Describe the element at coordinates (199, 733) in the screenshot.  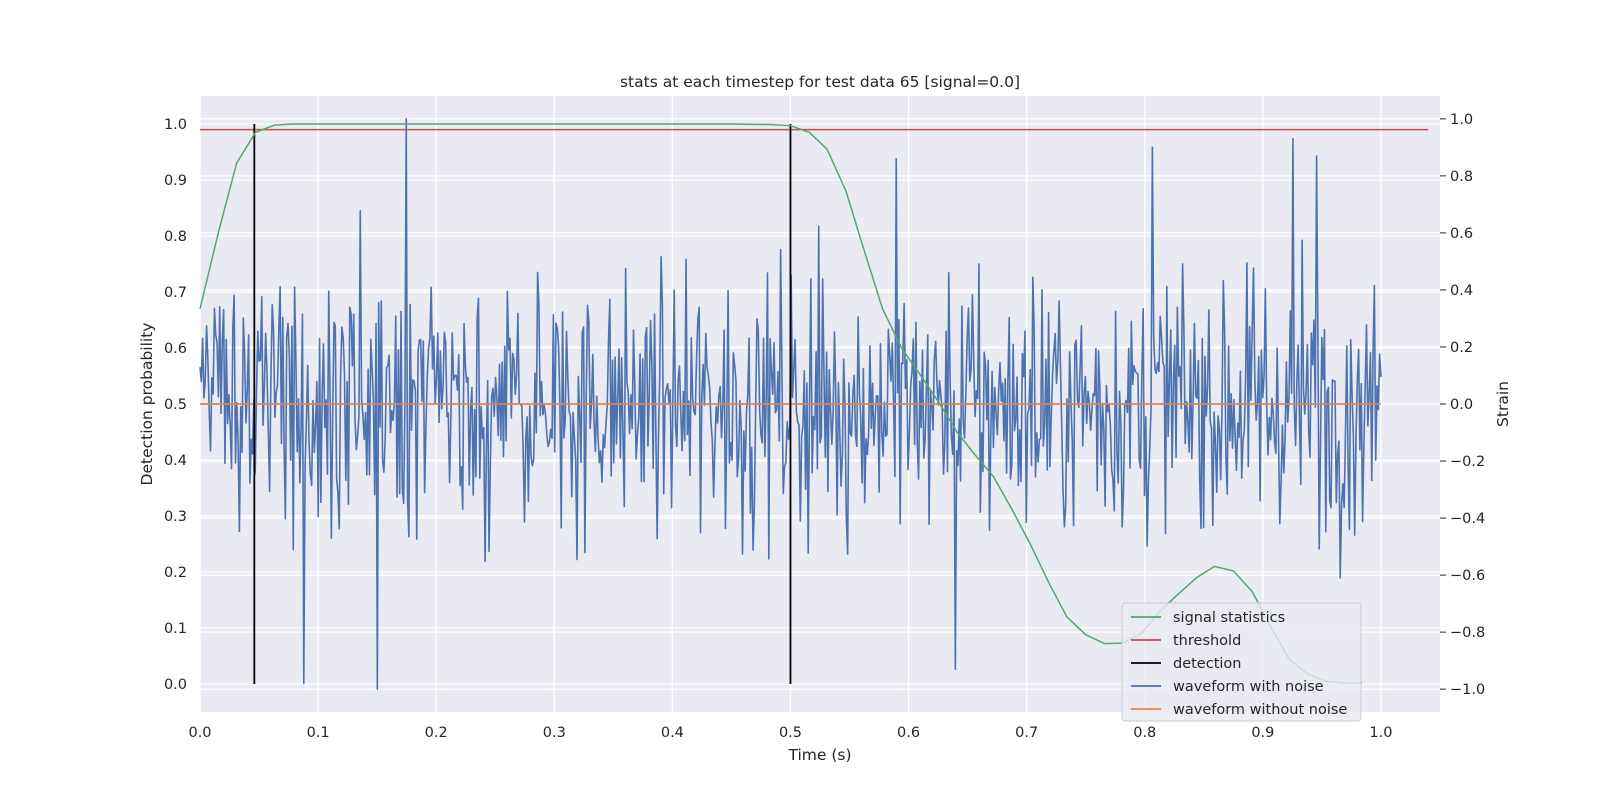
I see `x-tick-label: 0.0` at that location.